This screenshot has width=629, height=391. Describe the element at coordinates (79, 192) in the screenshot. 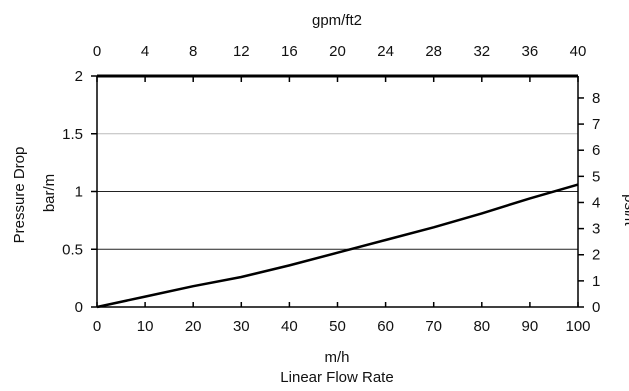

I see `y-tick-label: 1` at that location.